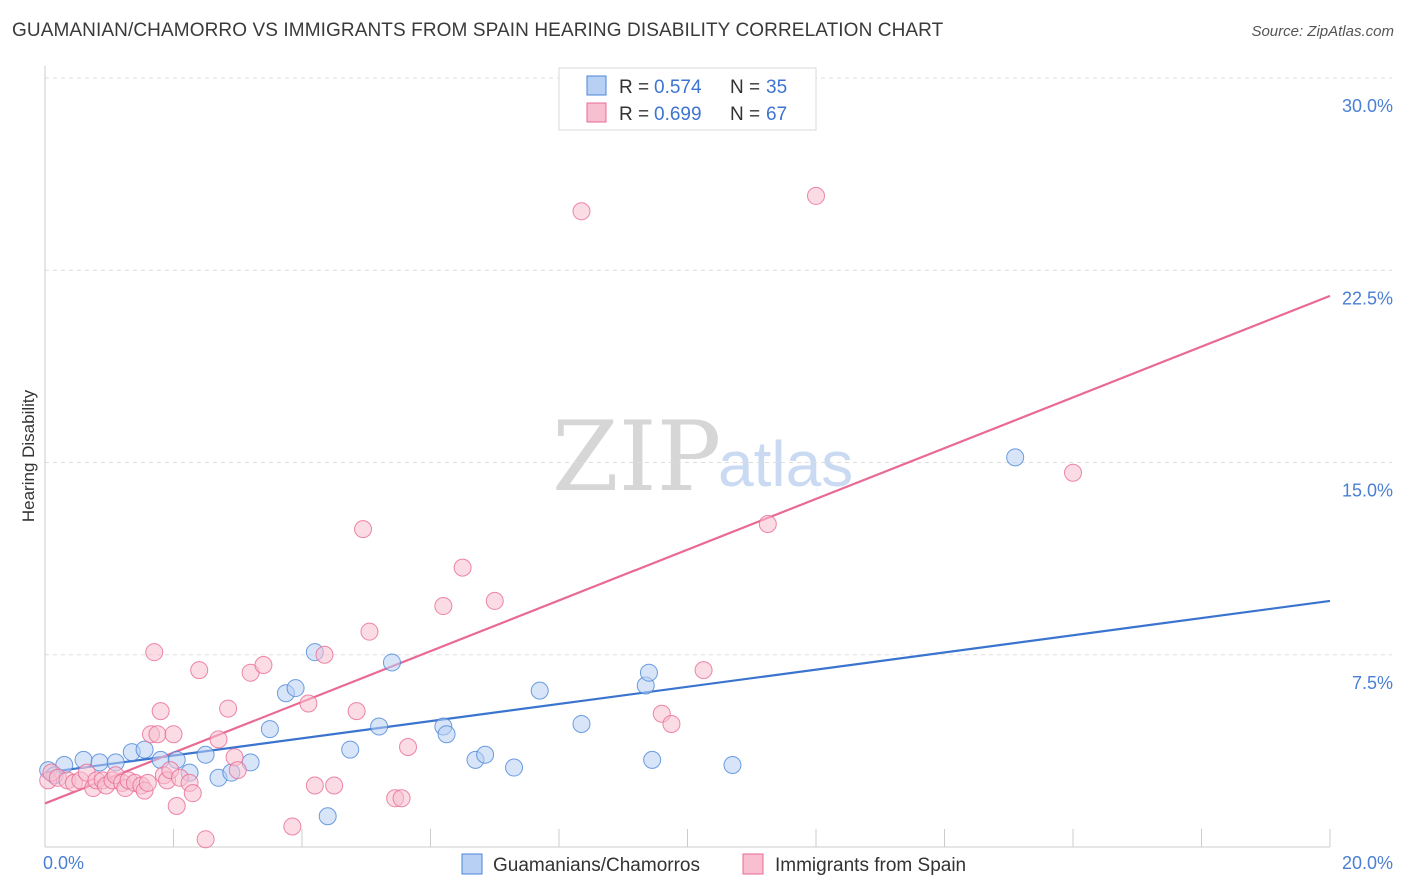  What do you see at coordinates (63, 863) in the screenshot?
I see `x-tick-label: 0.0%` at bounding box center [63, 863].